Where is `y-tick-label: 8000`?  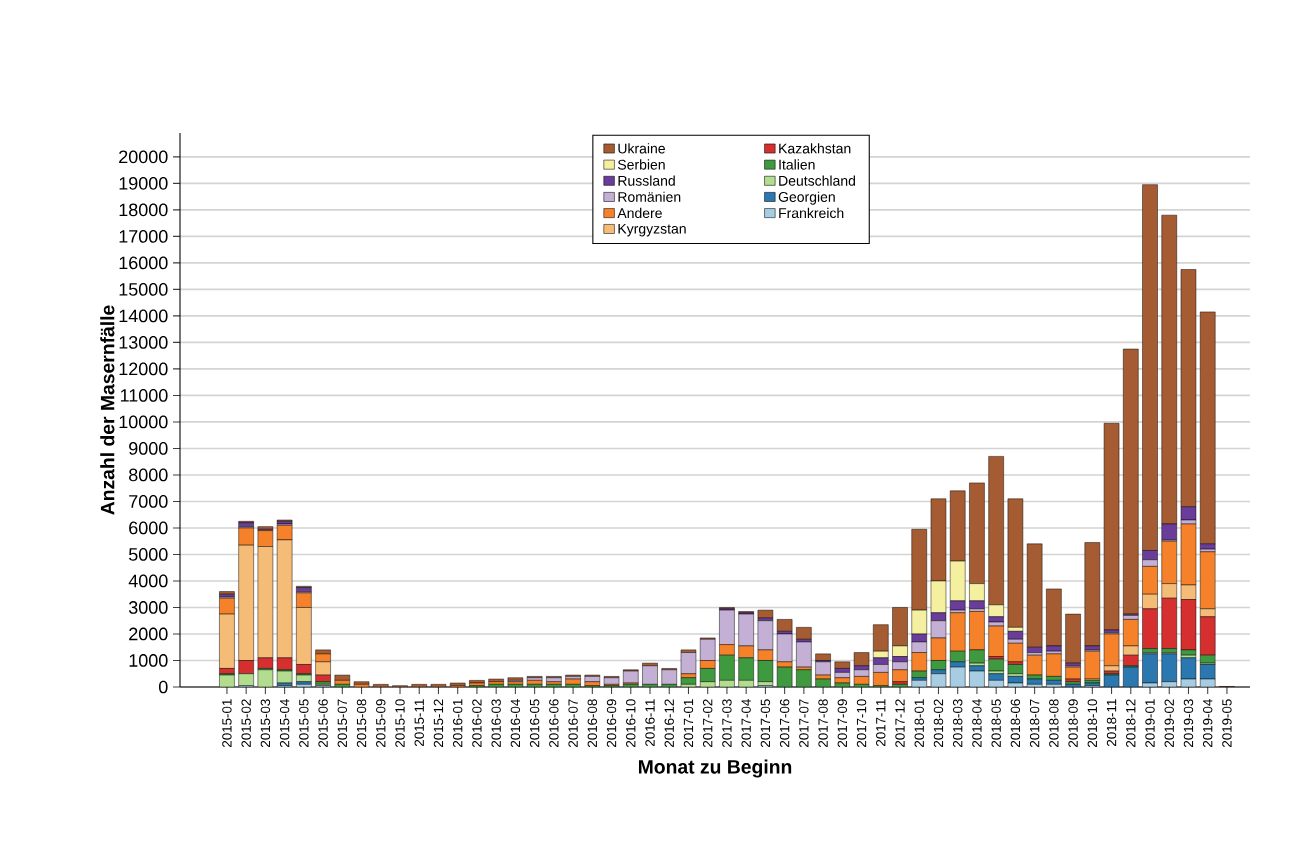 y-tick-label: 8000 is located at coordinates (148, 475).